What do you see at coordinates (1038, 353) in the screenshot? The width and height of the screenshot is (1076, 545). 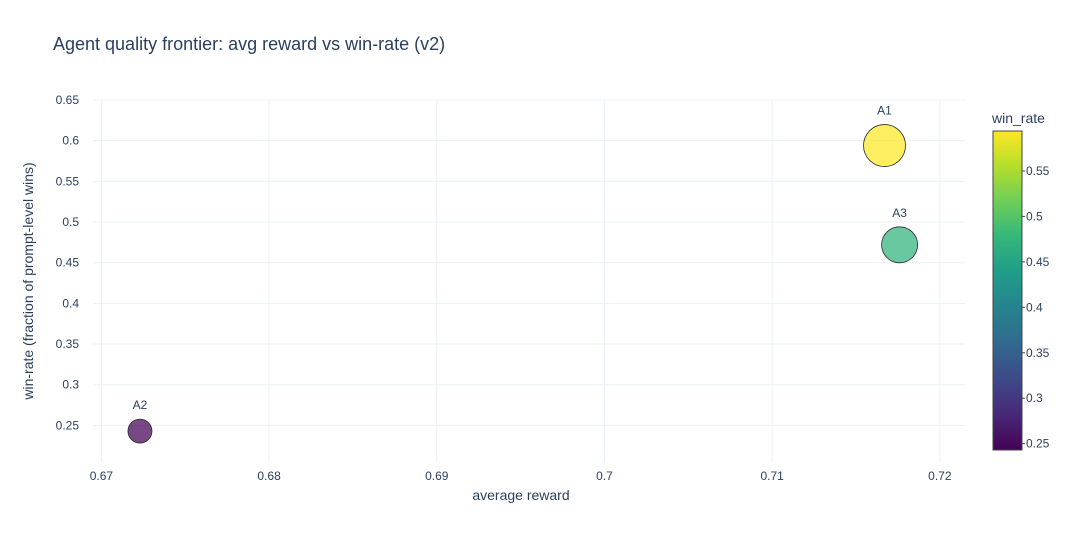 I see `colorbar-tick-label: 0.35` at bounding box center [1038, 353].